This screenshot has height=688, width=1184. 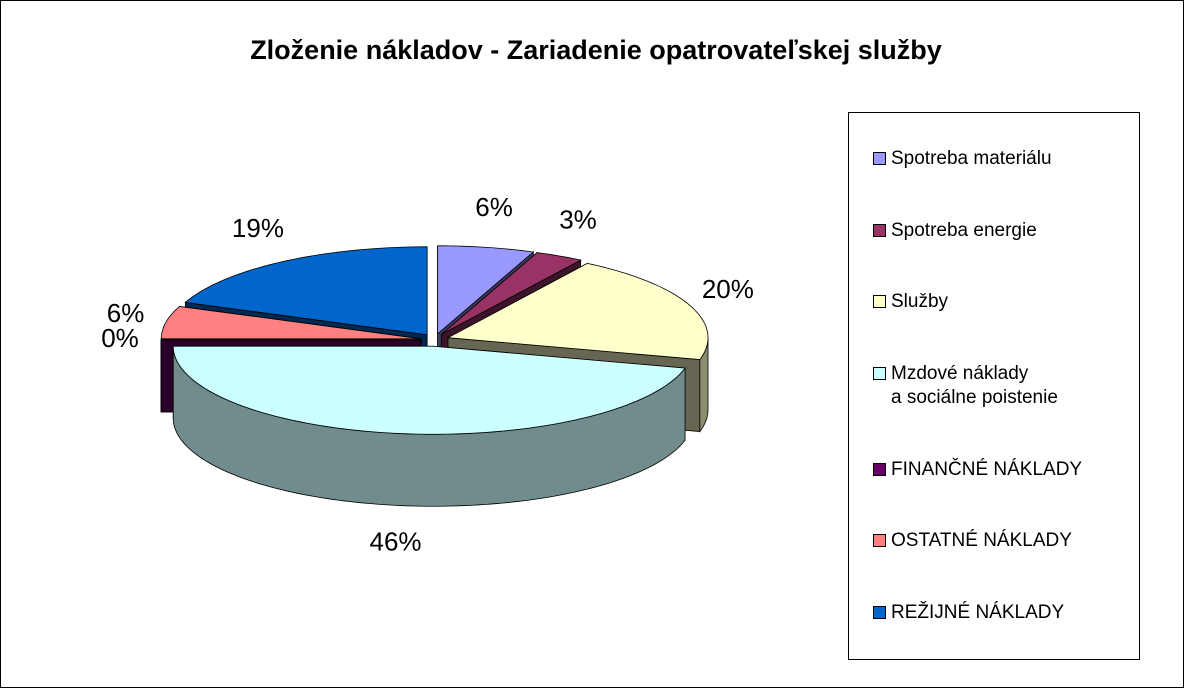 I want to click on legend-item: REŽIJNÉ NÁKLADY, so click(x=1006, y=613).